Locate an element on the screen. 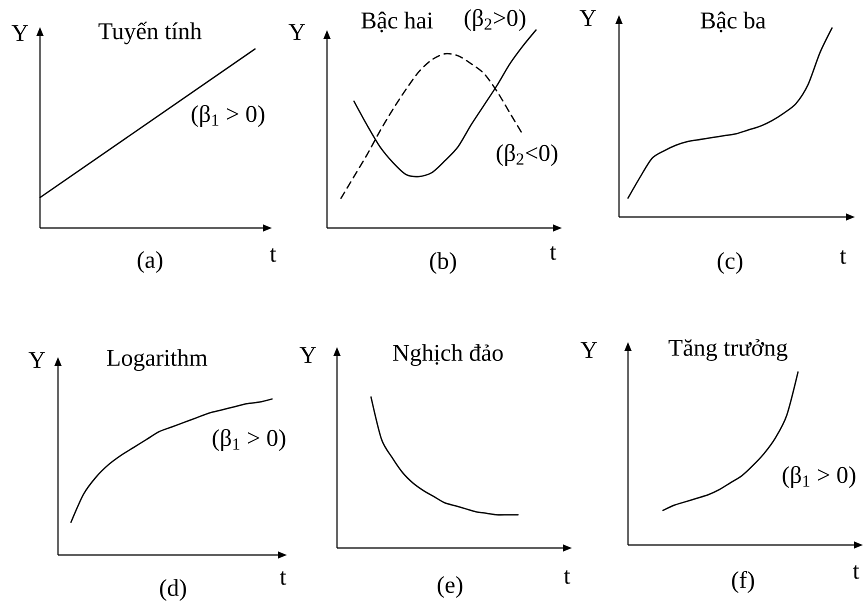 This screenshot has height=604, width=866. chart-title: Tuyến tính is located at coordinates (150, 33).